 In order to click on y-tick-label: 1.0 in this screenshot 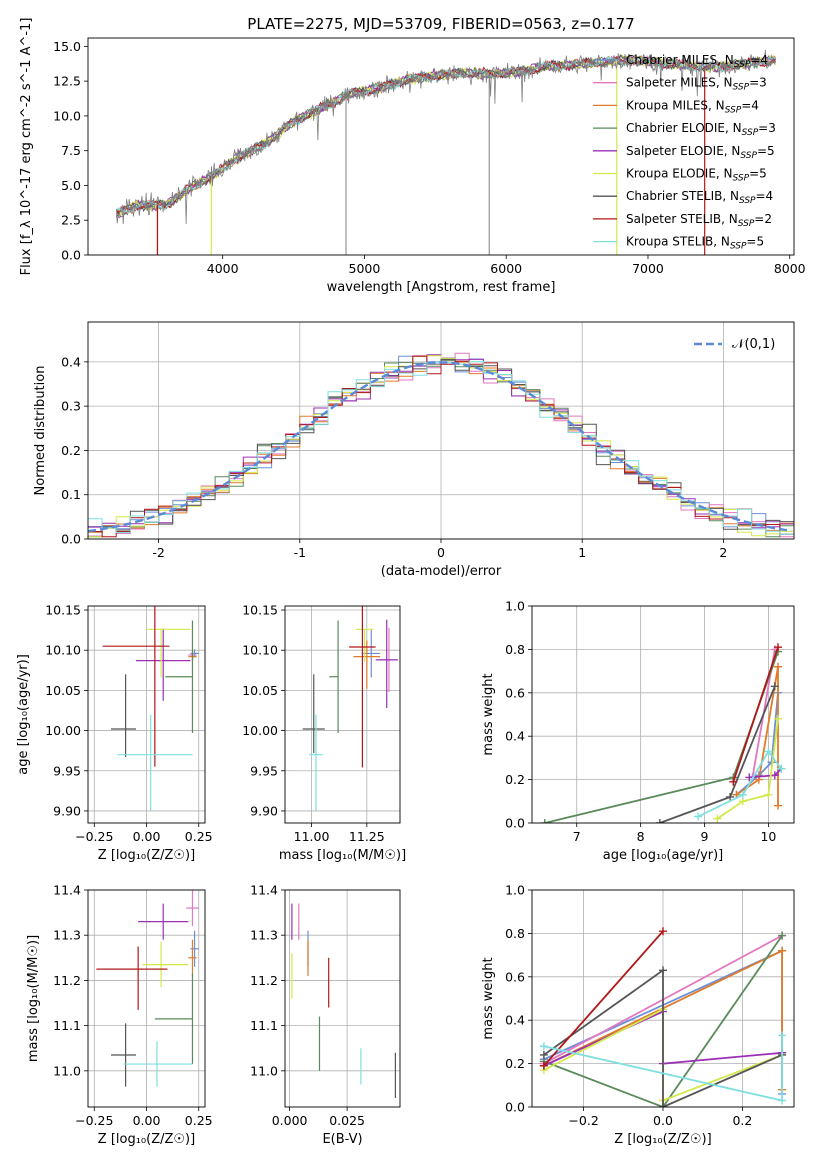, I will do `click(515, 606)`.